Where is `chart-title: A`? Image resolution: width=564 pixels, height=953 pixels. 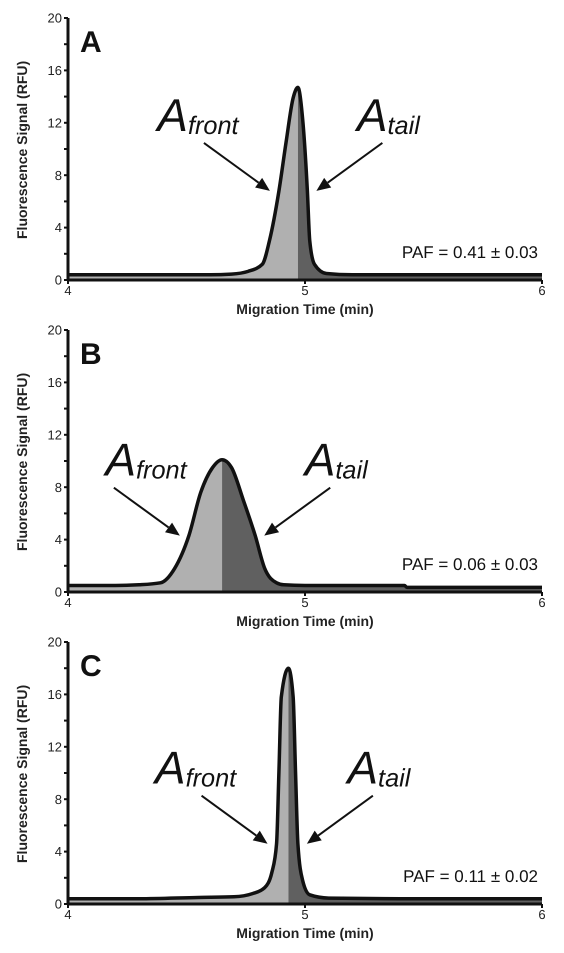
chart-title: A is located at coordinates (91, 42).